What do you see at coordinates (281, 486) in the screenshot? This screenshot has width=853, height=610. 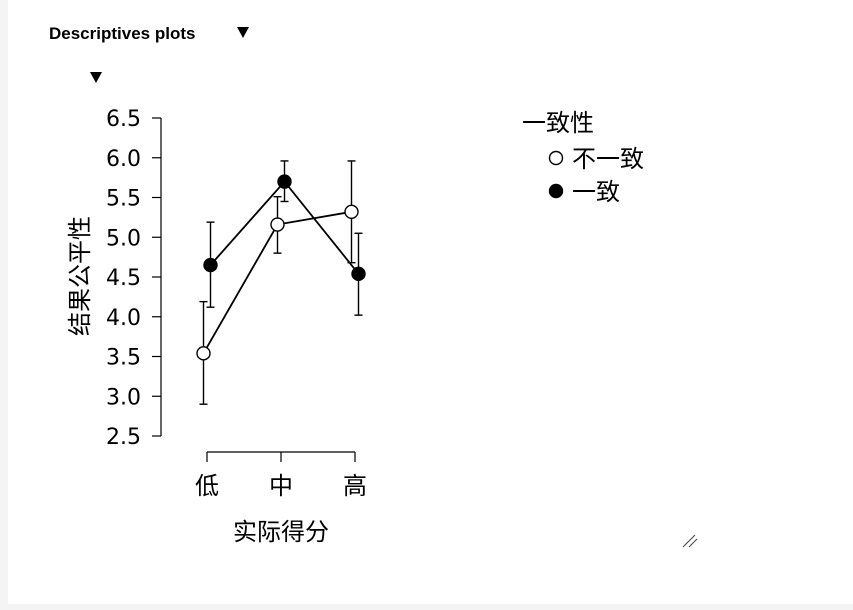 I see `x-tick-label: 中` at bounding box center [281, 486].